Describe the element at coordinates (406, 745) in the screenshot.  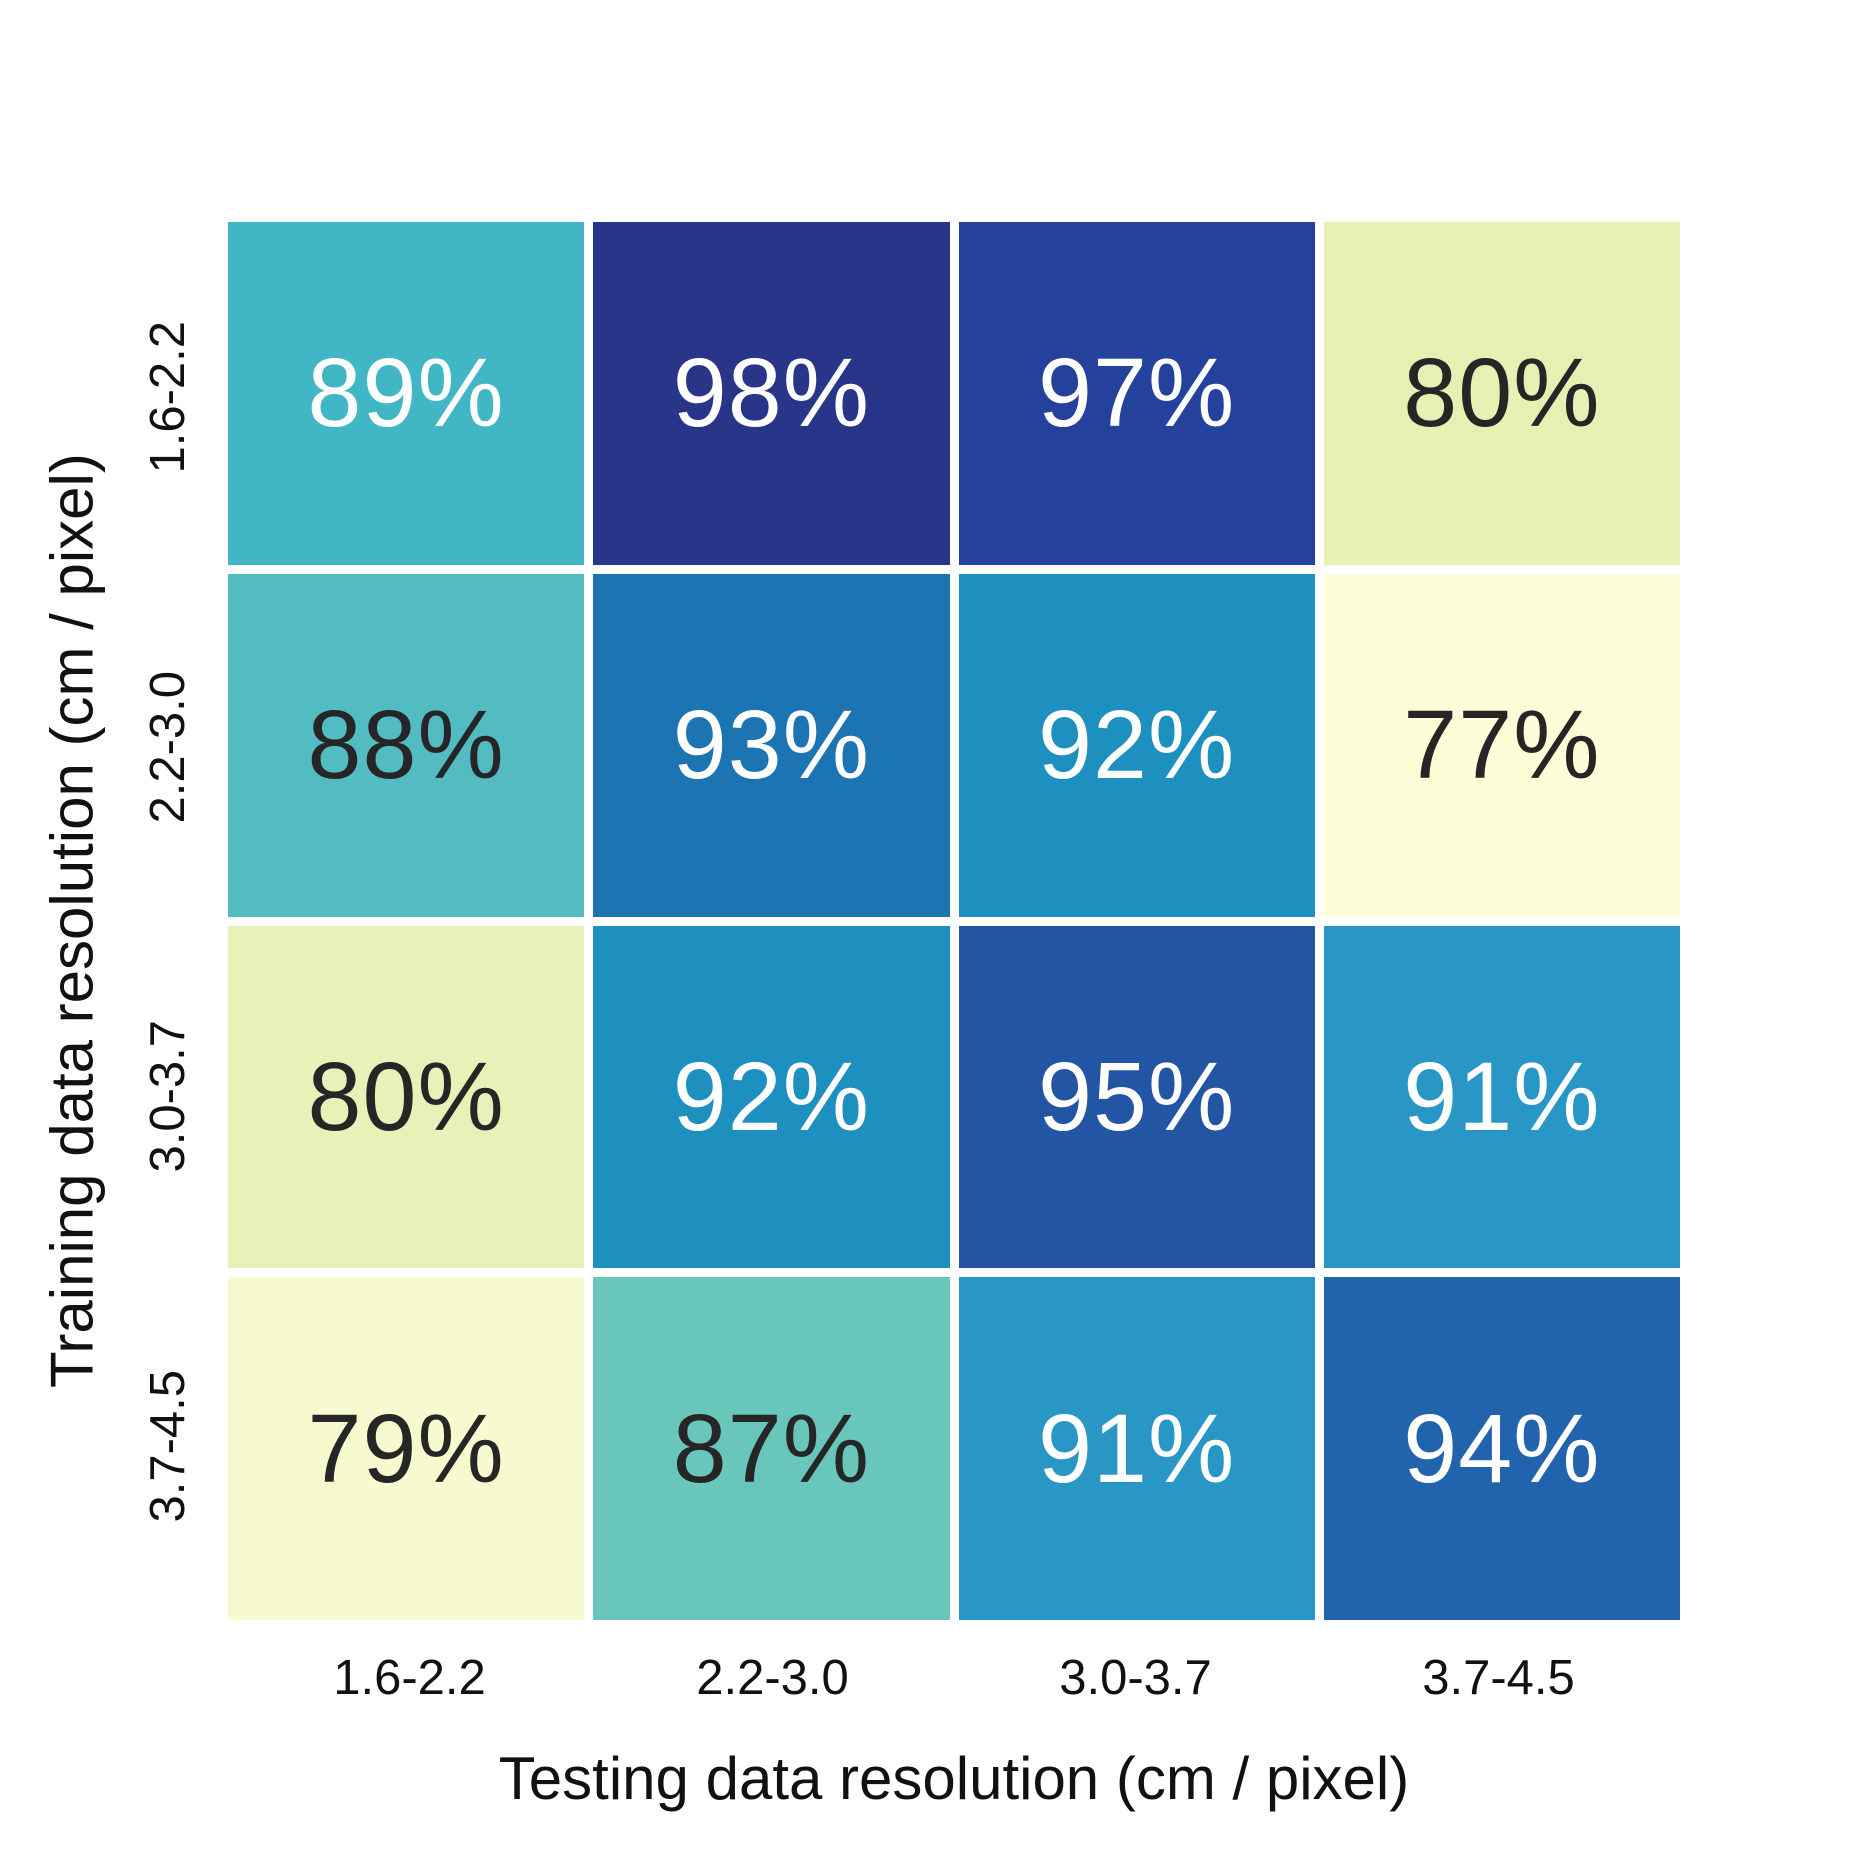
I see `heatmap-cell-r1c0: 88%` at that location.